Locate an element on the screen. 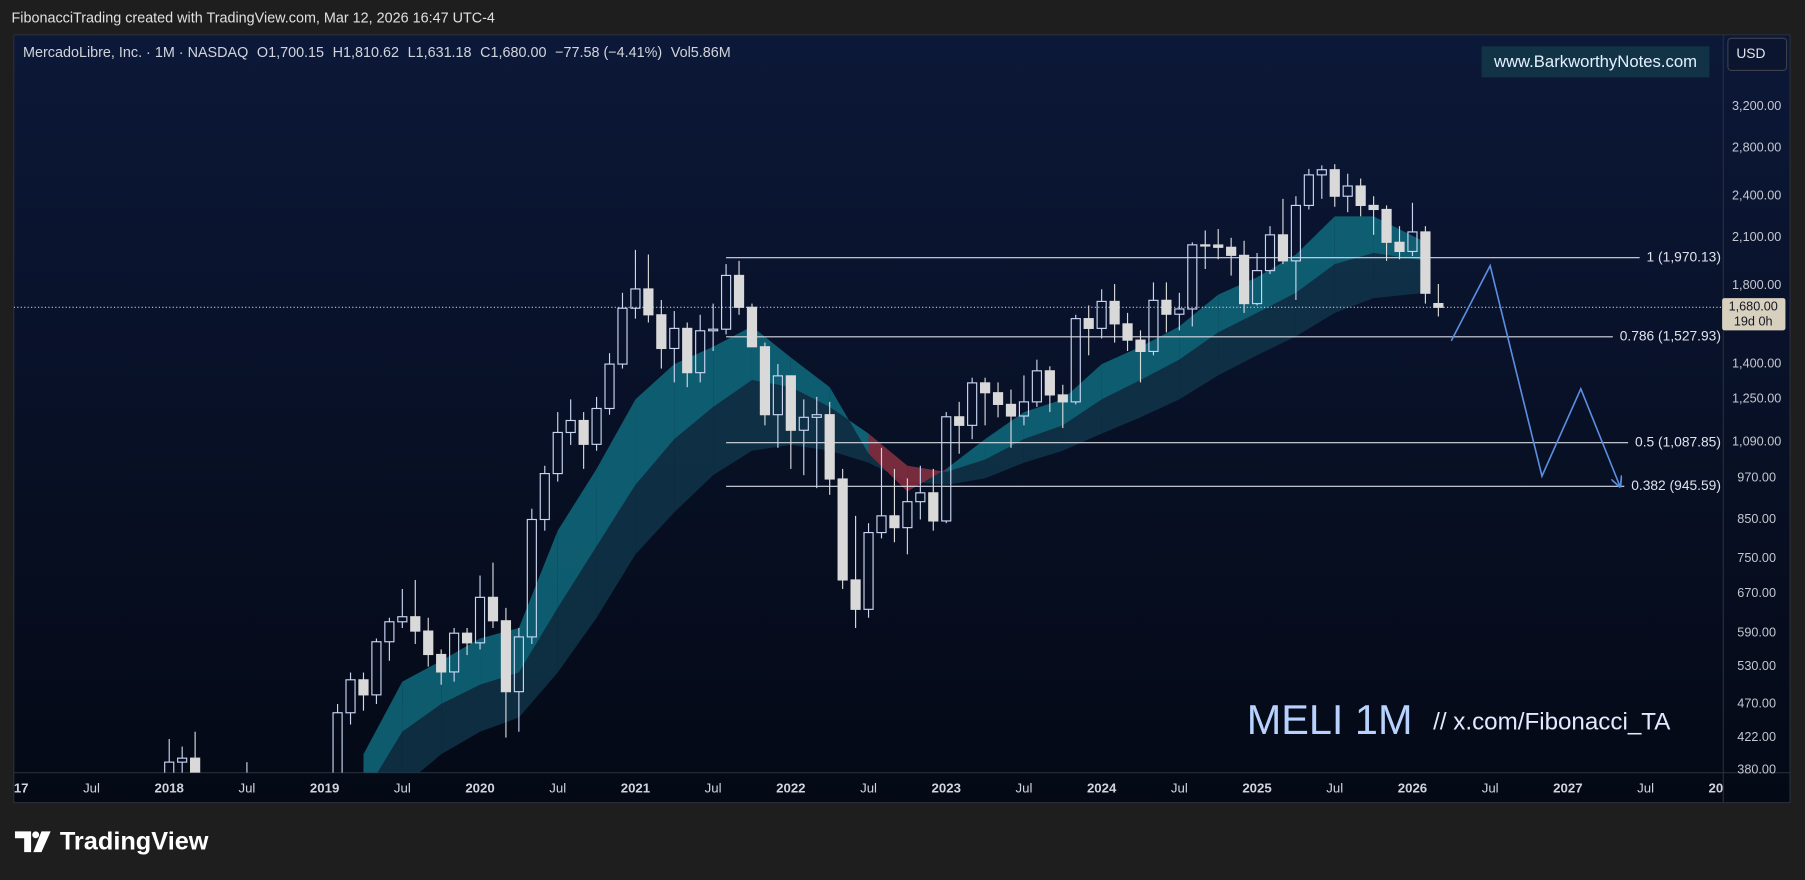 This screenshot has height=880, width=1805. projection is located at coordinates (1534, 374).